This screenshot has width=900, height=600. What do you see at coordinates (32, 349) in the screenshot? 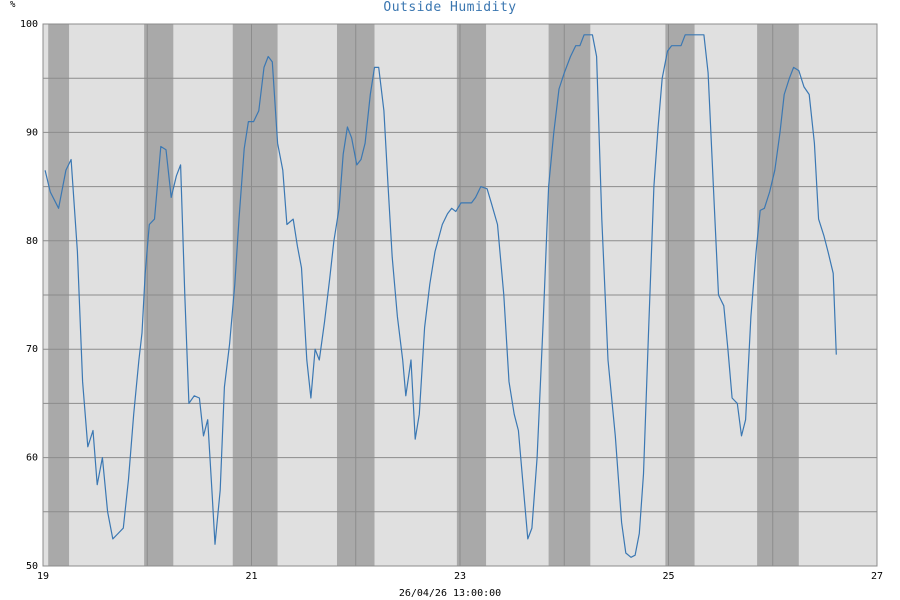
I see `y-tick-label: 70` at bounding box center [32, 349].